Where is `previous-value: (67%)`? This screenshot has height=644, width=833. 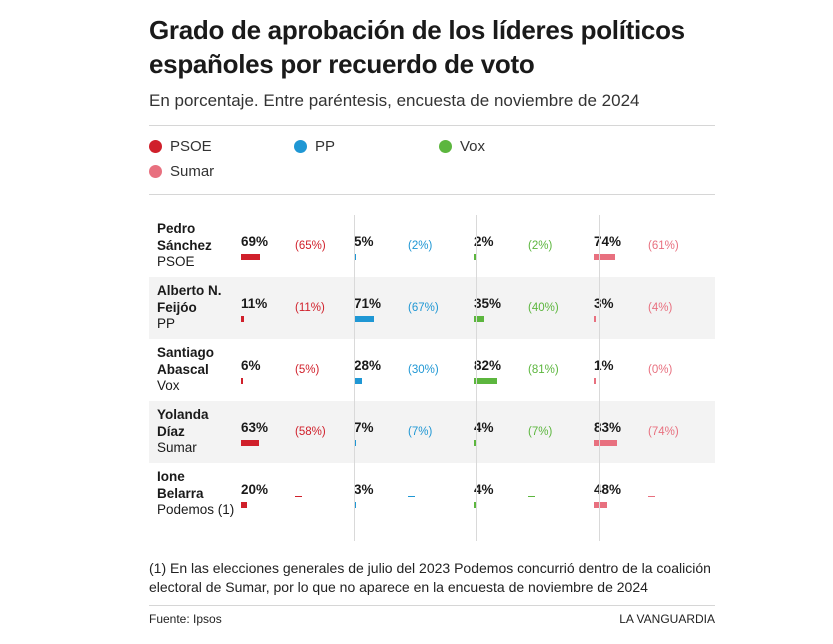 previous-value: (67%) is located at coordinates (423, 308).